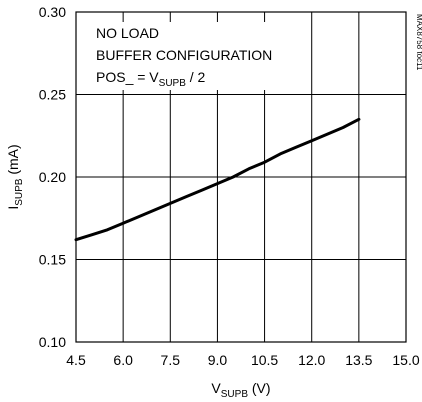 The image size is (422, 402). I want to click on y-axis-title: ISUPB (mA), so click(15, 176).